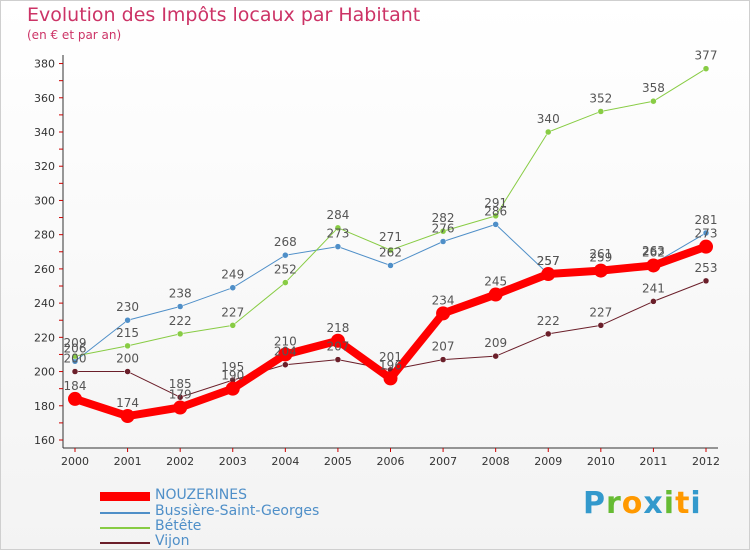 The image size is (750, 551). I want to click on x-tick-label: 2011, so click(653, 461).